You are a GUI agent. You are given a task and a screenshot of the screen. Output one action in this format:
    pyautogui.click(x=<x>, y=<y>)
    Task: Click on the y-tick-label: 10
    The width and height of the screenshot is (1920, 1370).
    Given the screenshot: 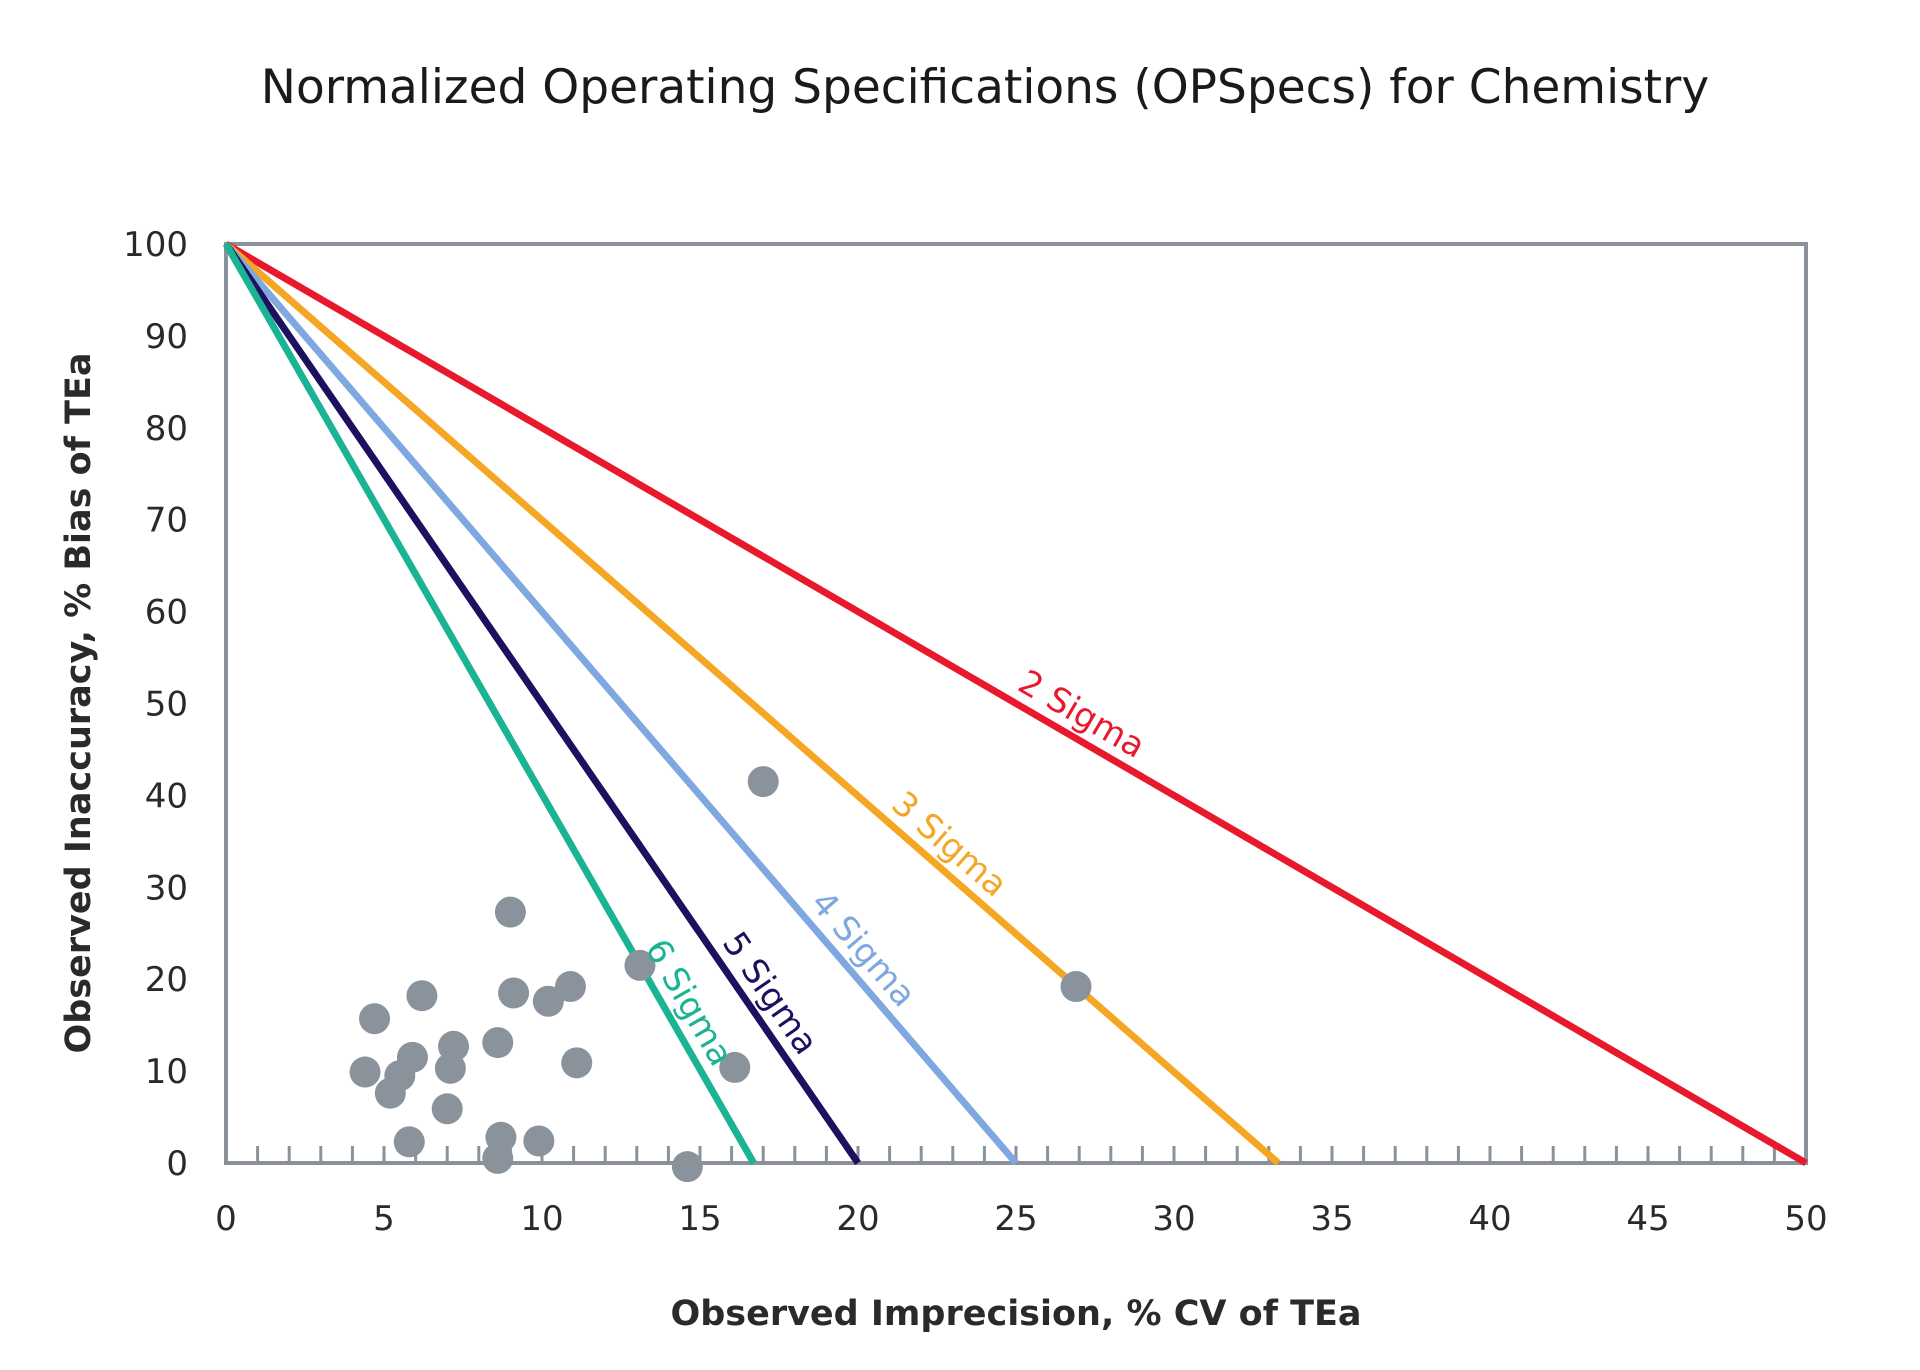 What is the action you would take?
    pyautogui.click(x=166, y=1072)
    